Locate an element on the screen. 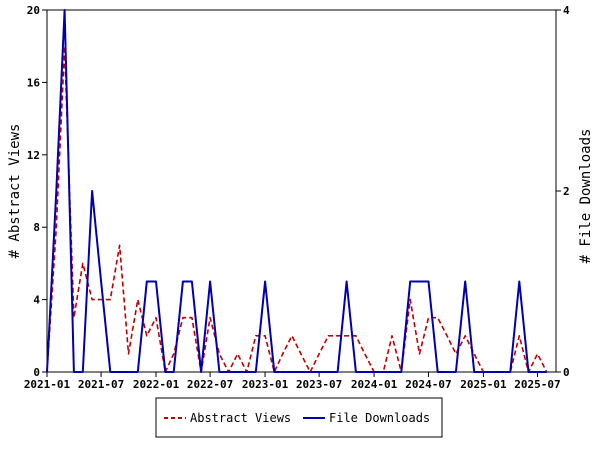 The width and height of the screenshot is (600, 450). left-tick-label: 16 is located at coordinates (34, 82).